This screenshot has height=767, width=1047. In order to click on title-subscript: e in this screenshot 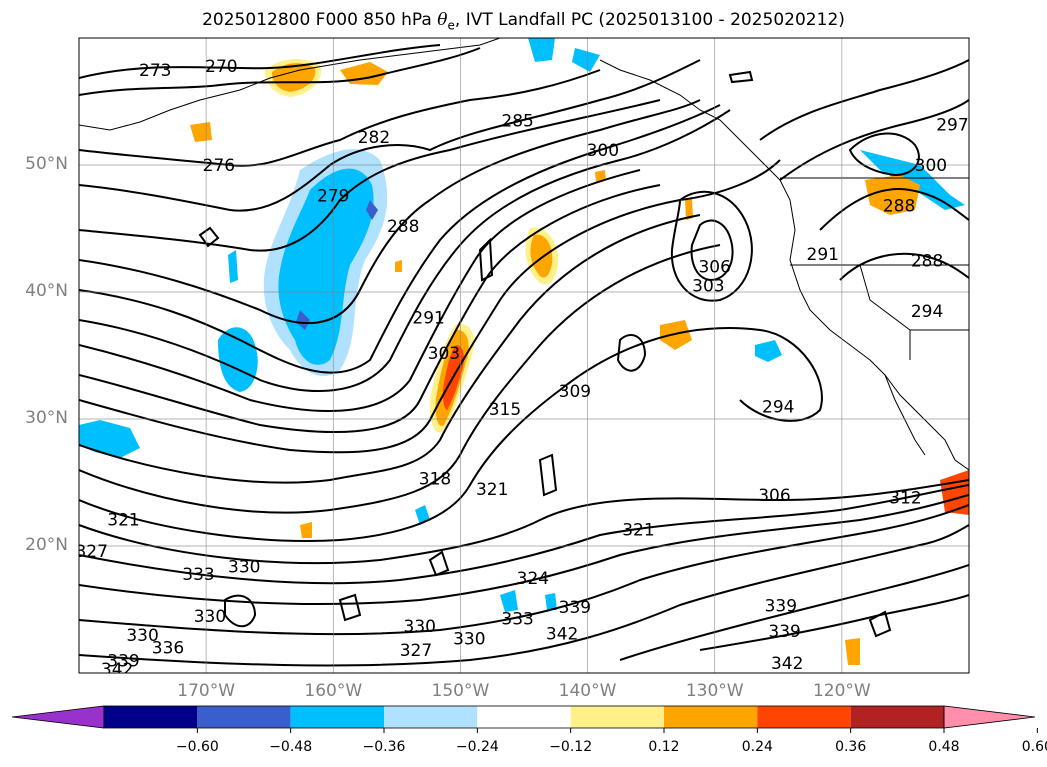, I will do `click(451, 25)`.